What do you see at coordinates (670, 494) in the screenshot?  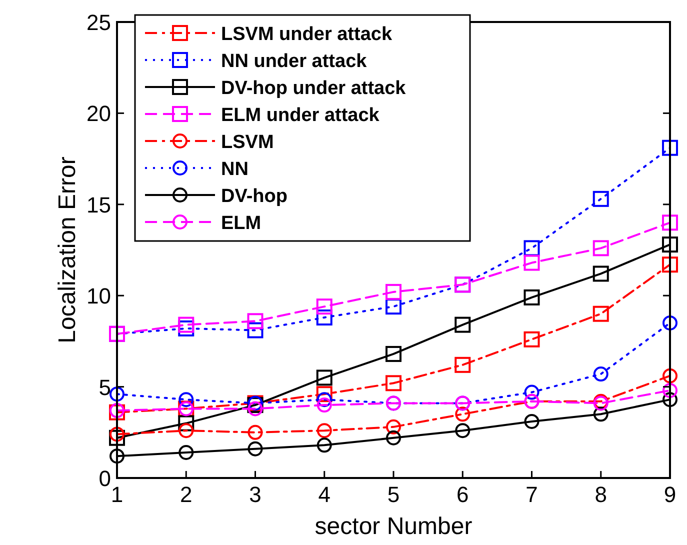 I see `x-tick-label: 9` at bounding box center [670, 494].